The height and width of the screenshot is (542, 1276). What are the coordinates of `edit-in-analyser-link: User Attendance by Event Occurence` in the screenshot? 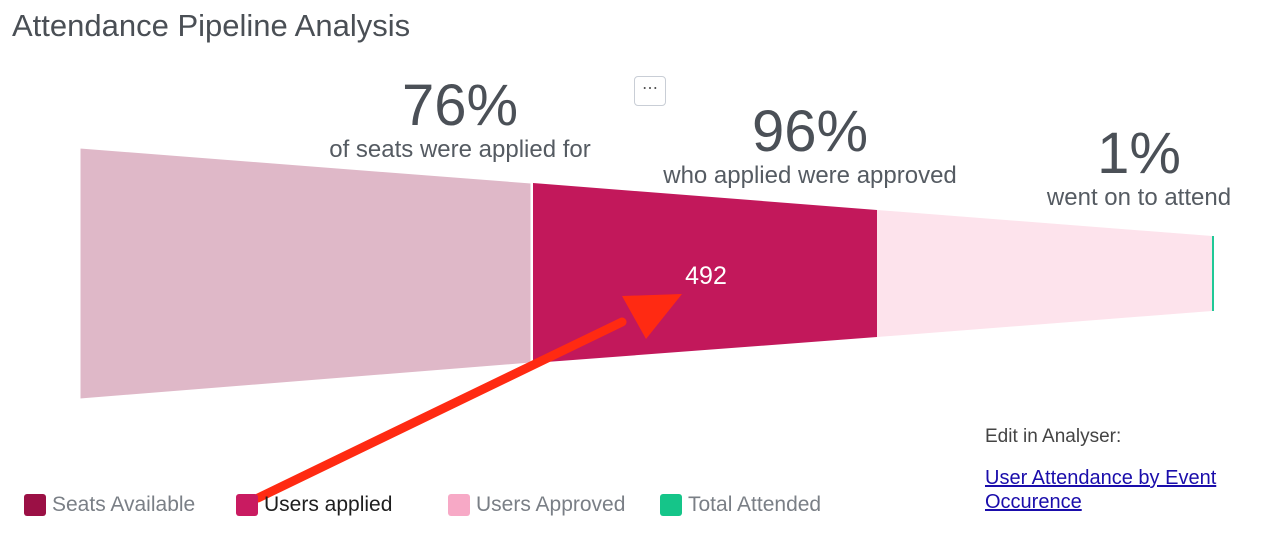 It's located at (1101, 490).